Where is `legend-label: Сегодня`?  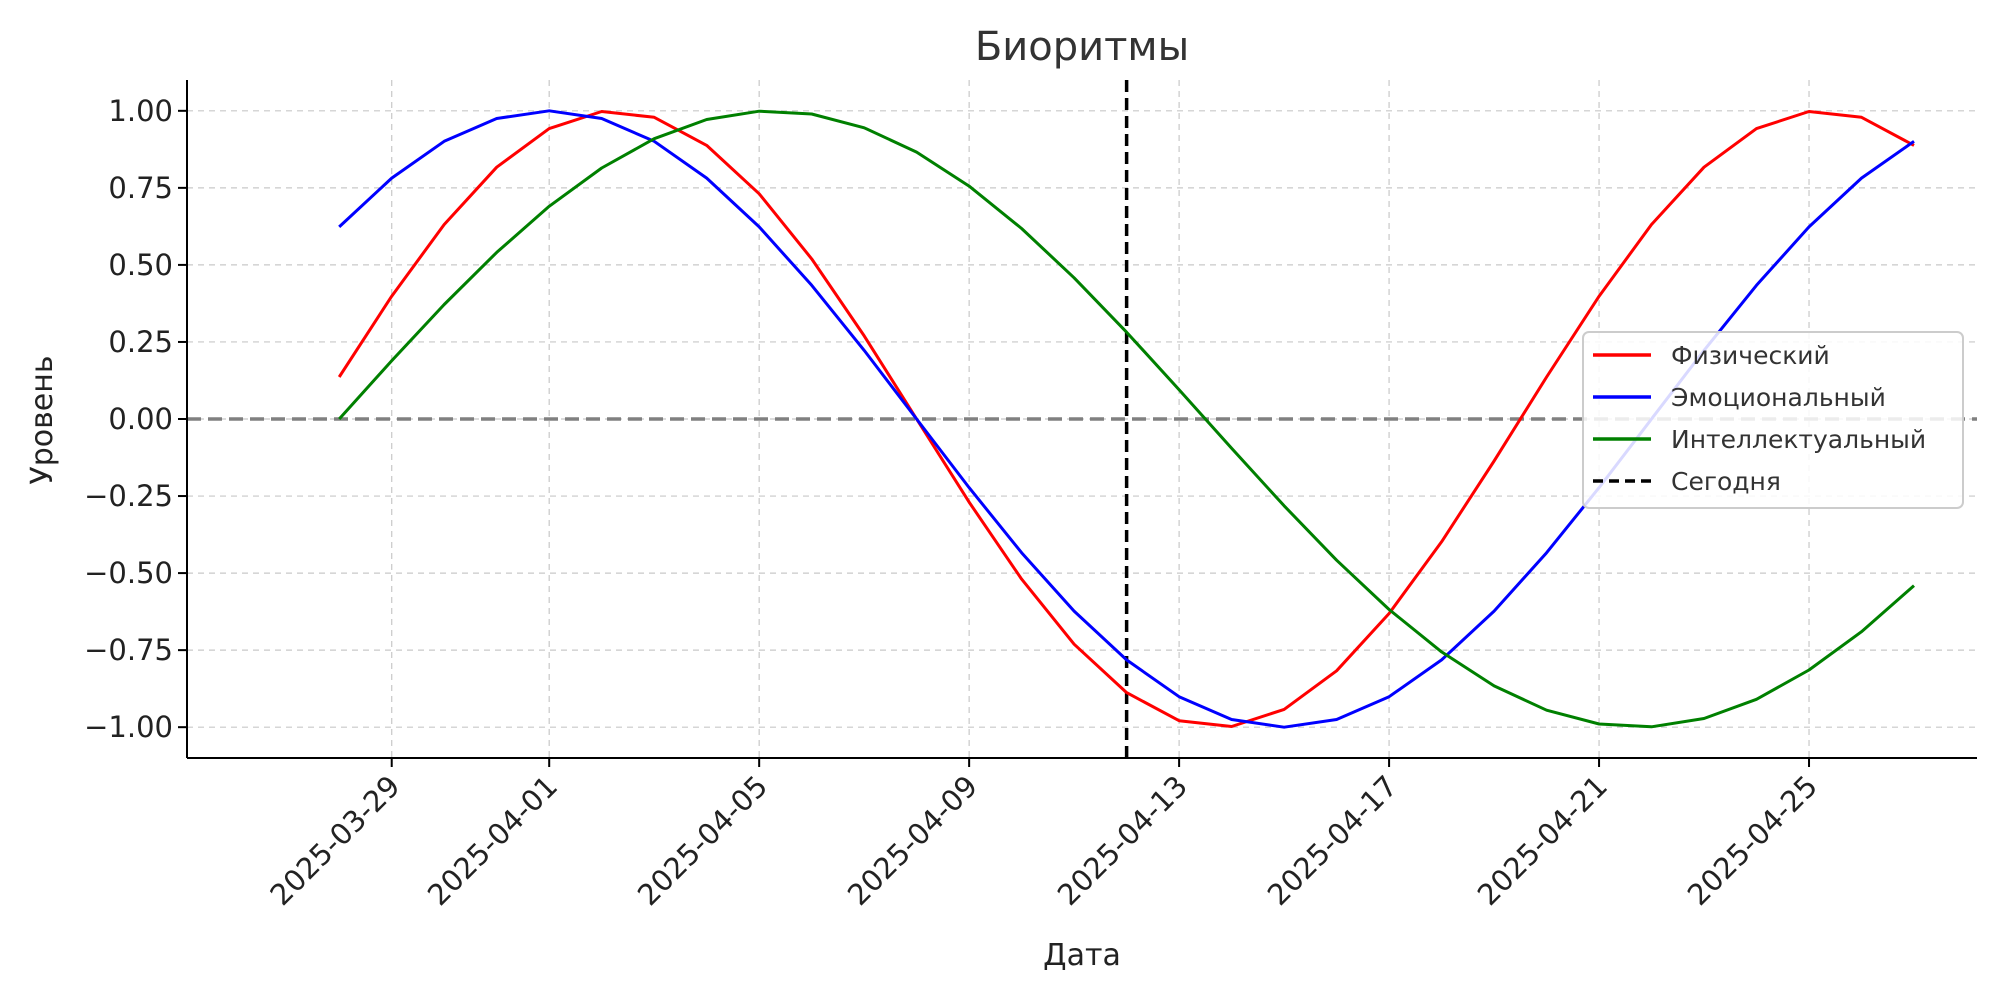
legend-label: Сегодня is located at coordinates (1726, 481).